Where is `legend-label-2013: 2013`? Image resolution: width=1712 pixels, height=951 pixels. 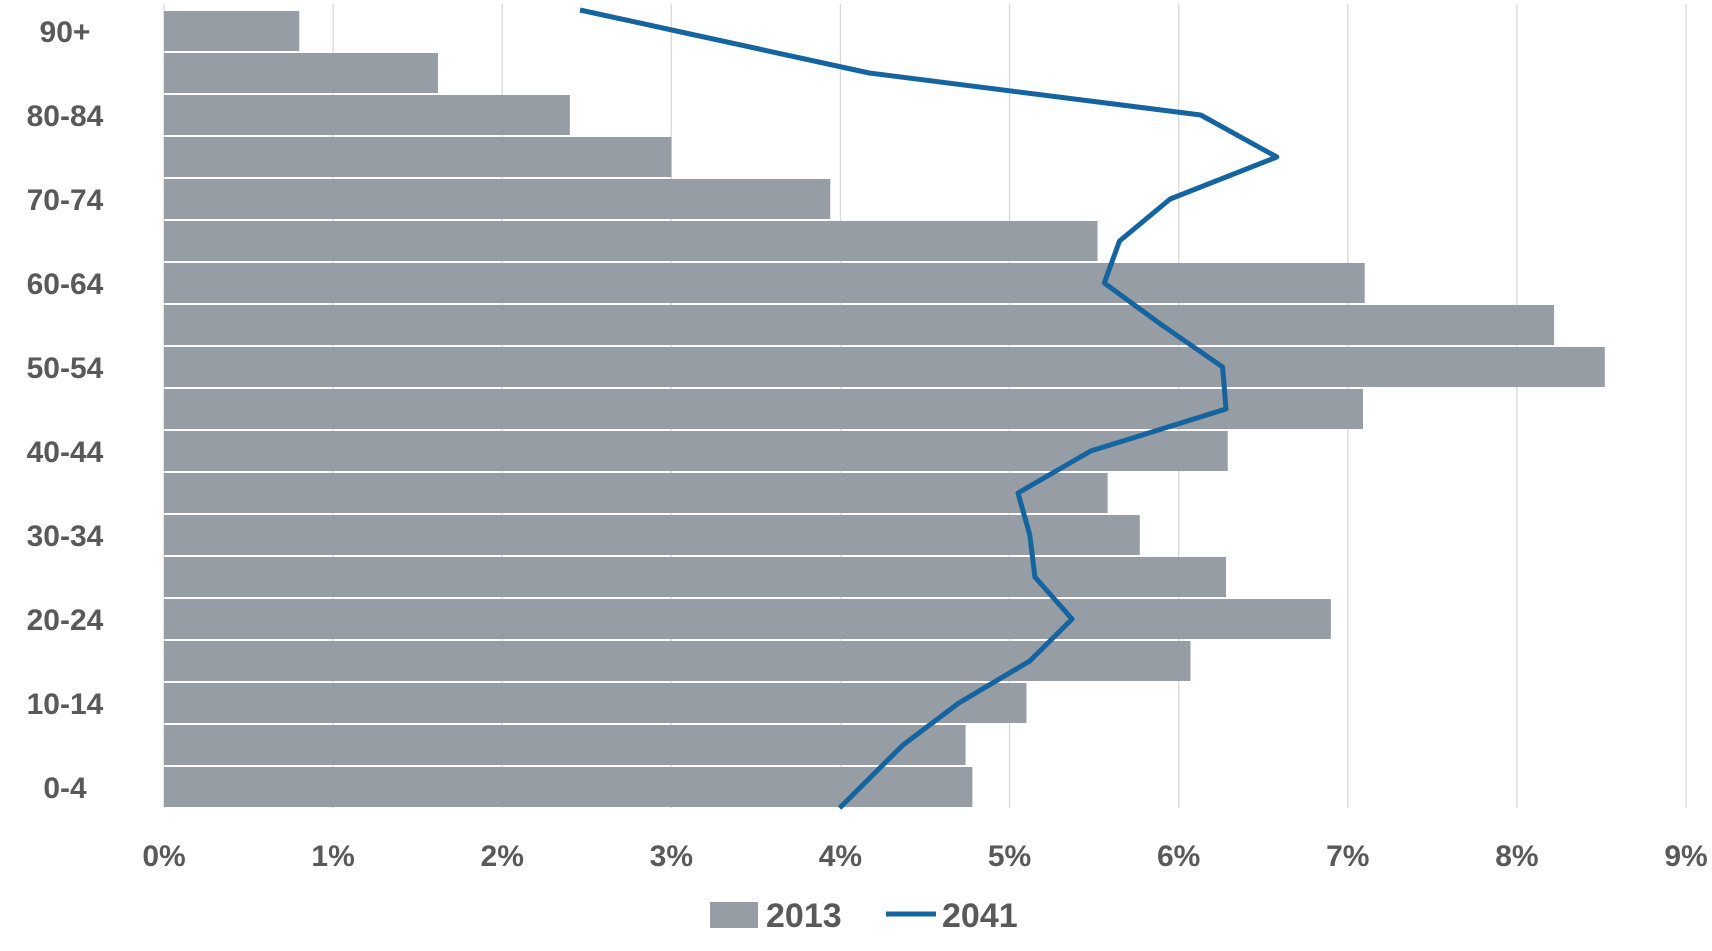
legend-label-2013: 2013 is located at coordinates (804, 916).